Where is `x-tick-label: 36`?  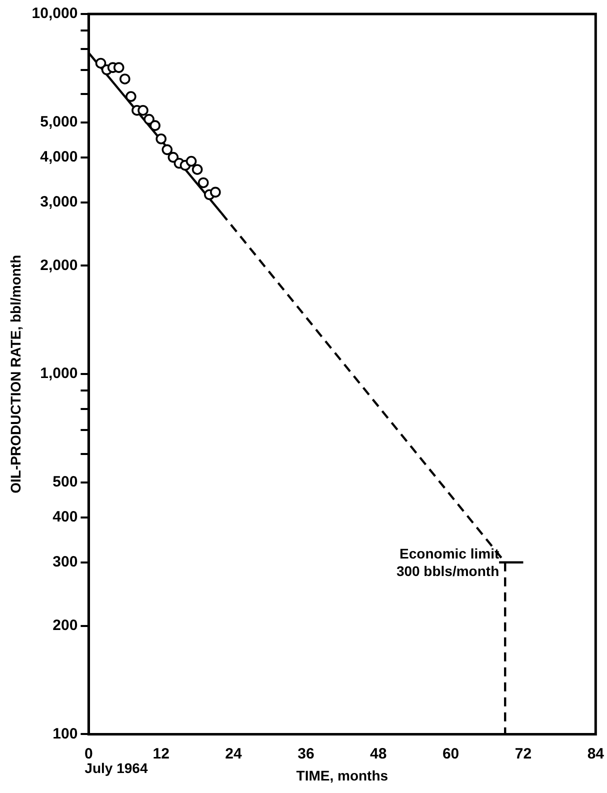
x-tick-label: 36 is located at coordinates (306, 753).